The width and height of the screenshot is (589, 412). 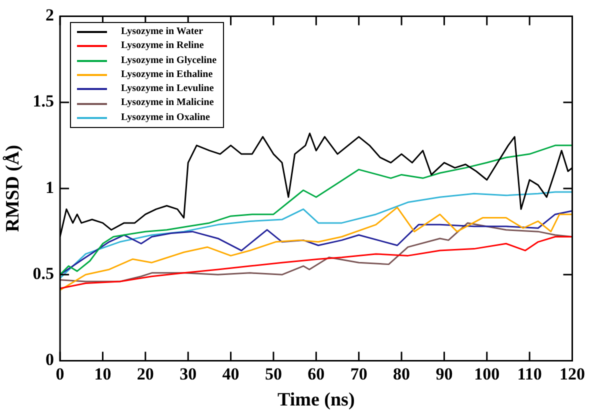 I want to click on legend-label: Lysozyme in Oxaline, so click(x=165, y=117).